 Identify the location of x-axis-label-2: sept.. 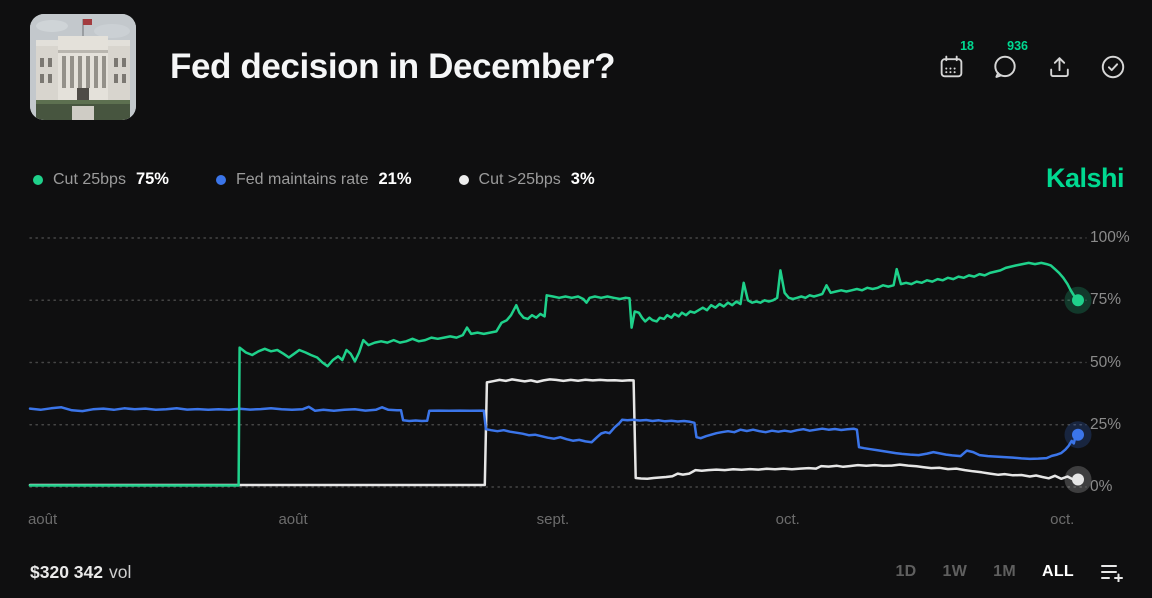
(553, 519).